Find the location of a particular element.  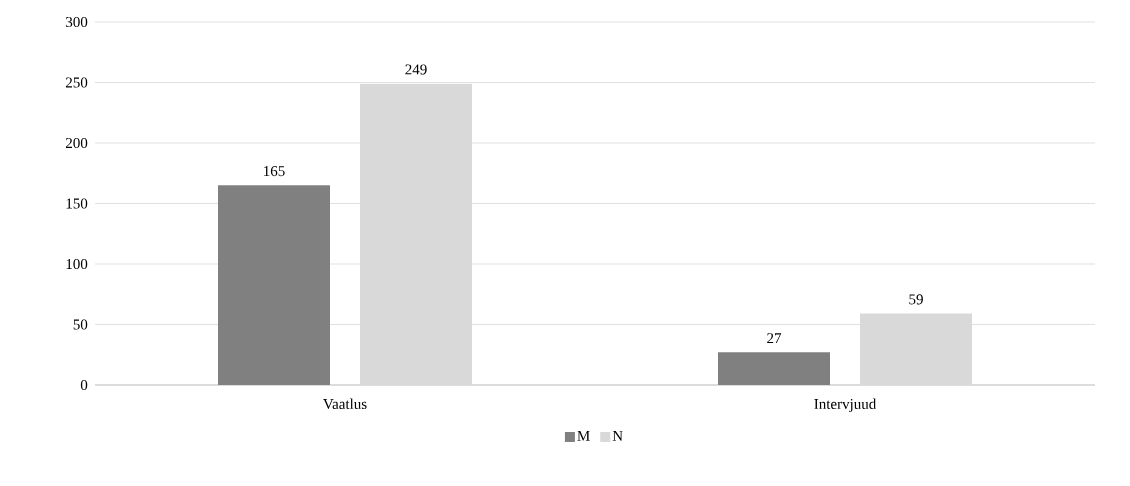

y-tick-label: 100 is located at coordinates (77, 264).